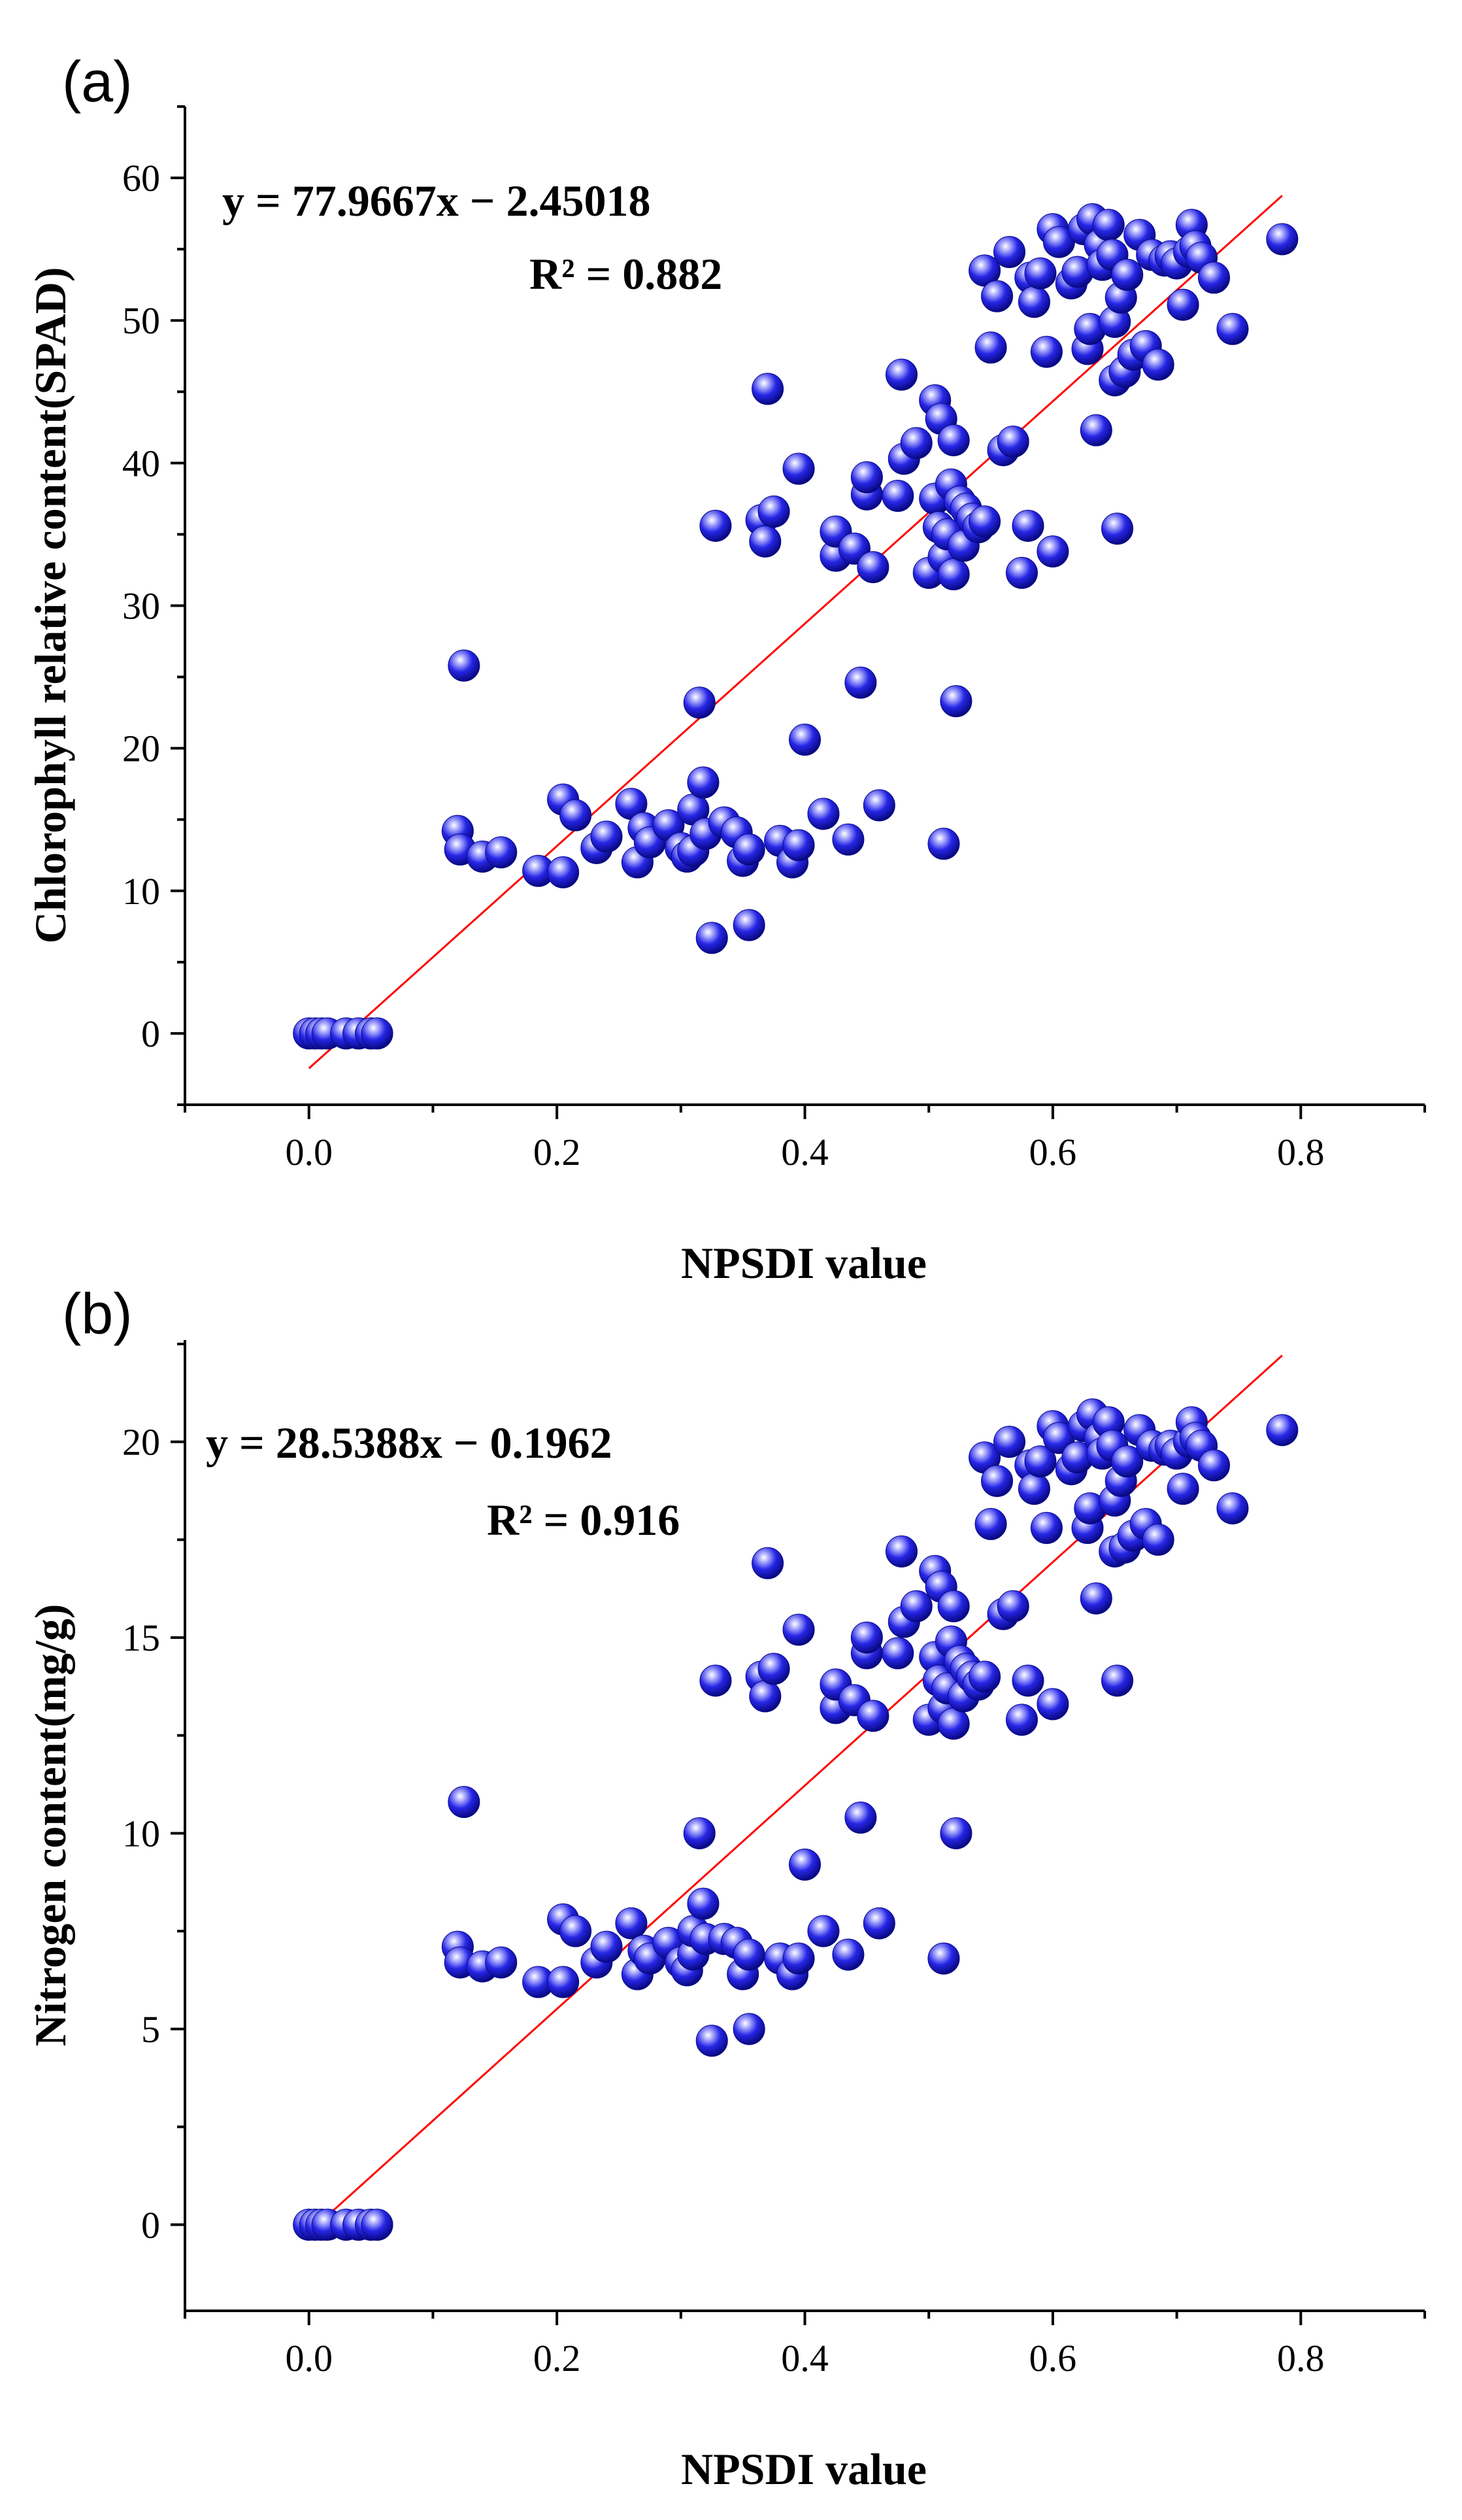  I want to click on y-tick-label: 10, so click(141, 891).